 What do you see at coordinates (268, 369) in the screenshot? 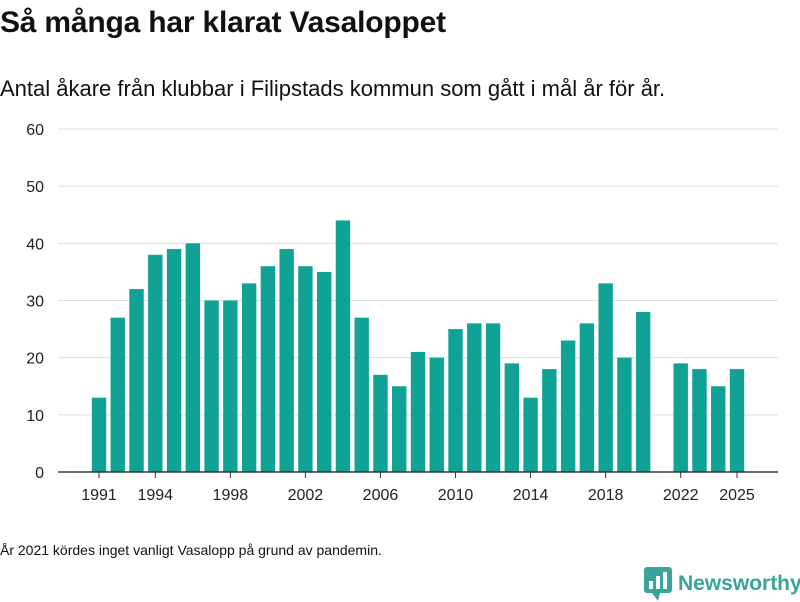
I see `bar-2000` at bounding box center [268, 369].